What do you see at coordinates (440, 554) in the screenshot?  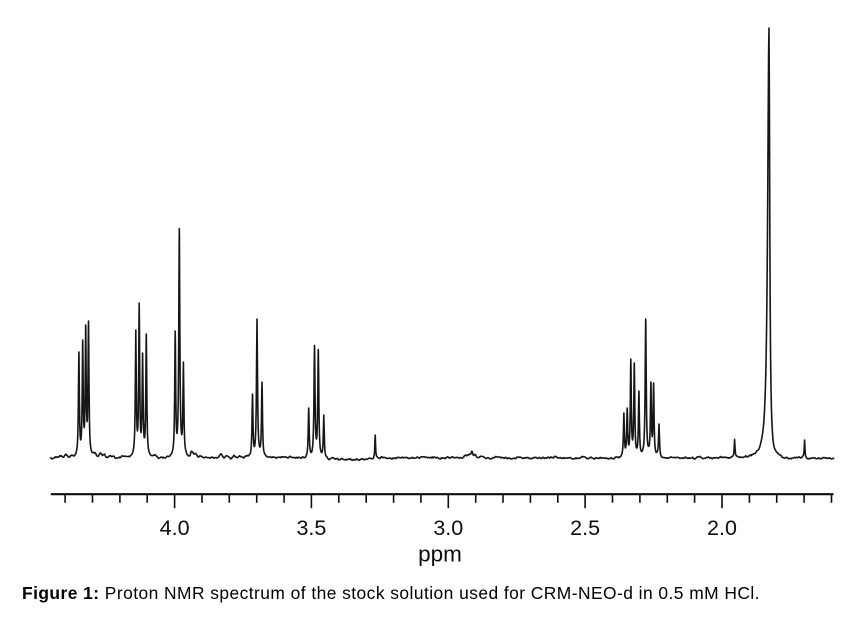 I see `svg-text: ppm` at bounding box center [440, 554].